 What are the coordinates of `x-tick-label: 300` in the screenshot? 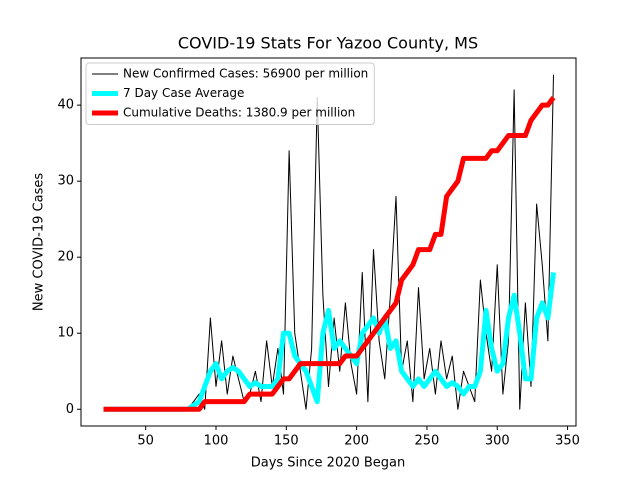 It's located at (497, 441).